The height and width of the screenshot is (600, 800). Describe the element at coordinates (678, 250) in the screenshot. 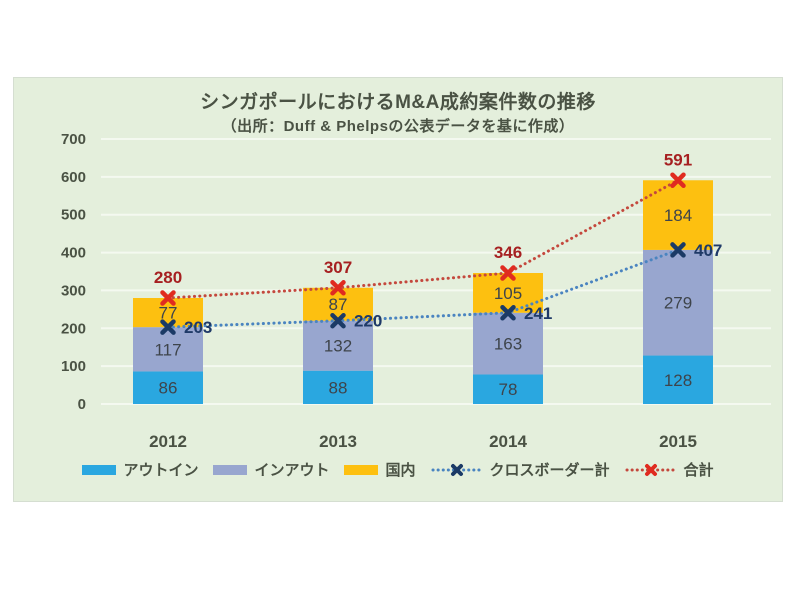

I see `marker-x-クロスボーダー計-2015` at that location.